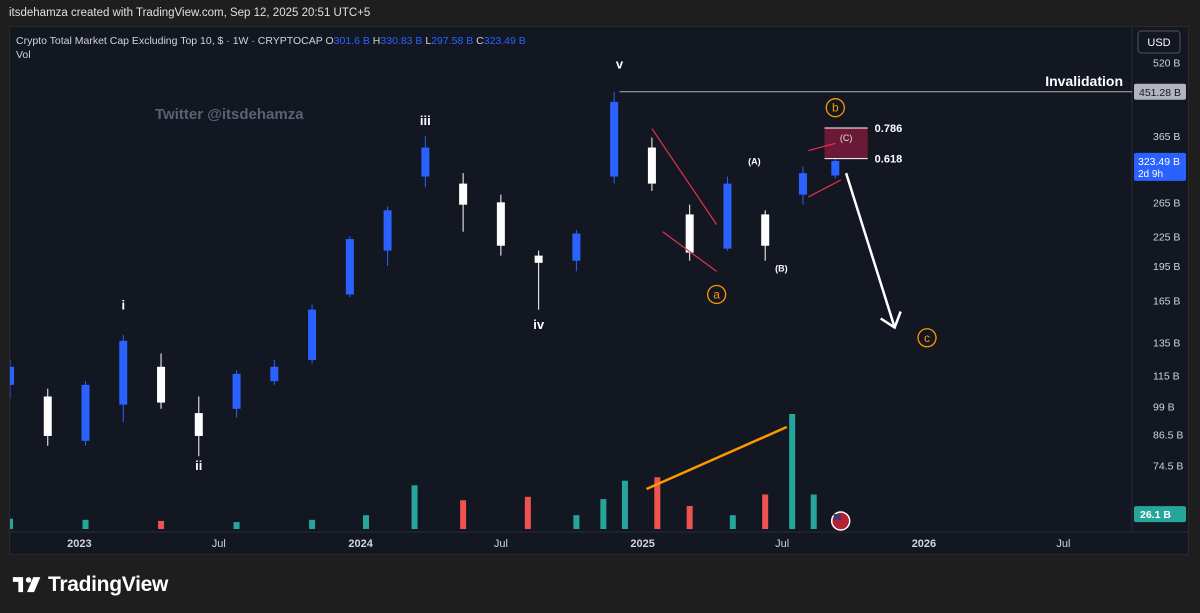 The height and width of the screenshot is (613, 1200). I want to click on price-badge-label: 451.28 B, so click(1160, 93).